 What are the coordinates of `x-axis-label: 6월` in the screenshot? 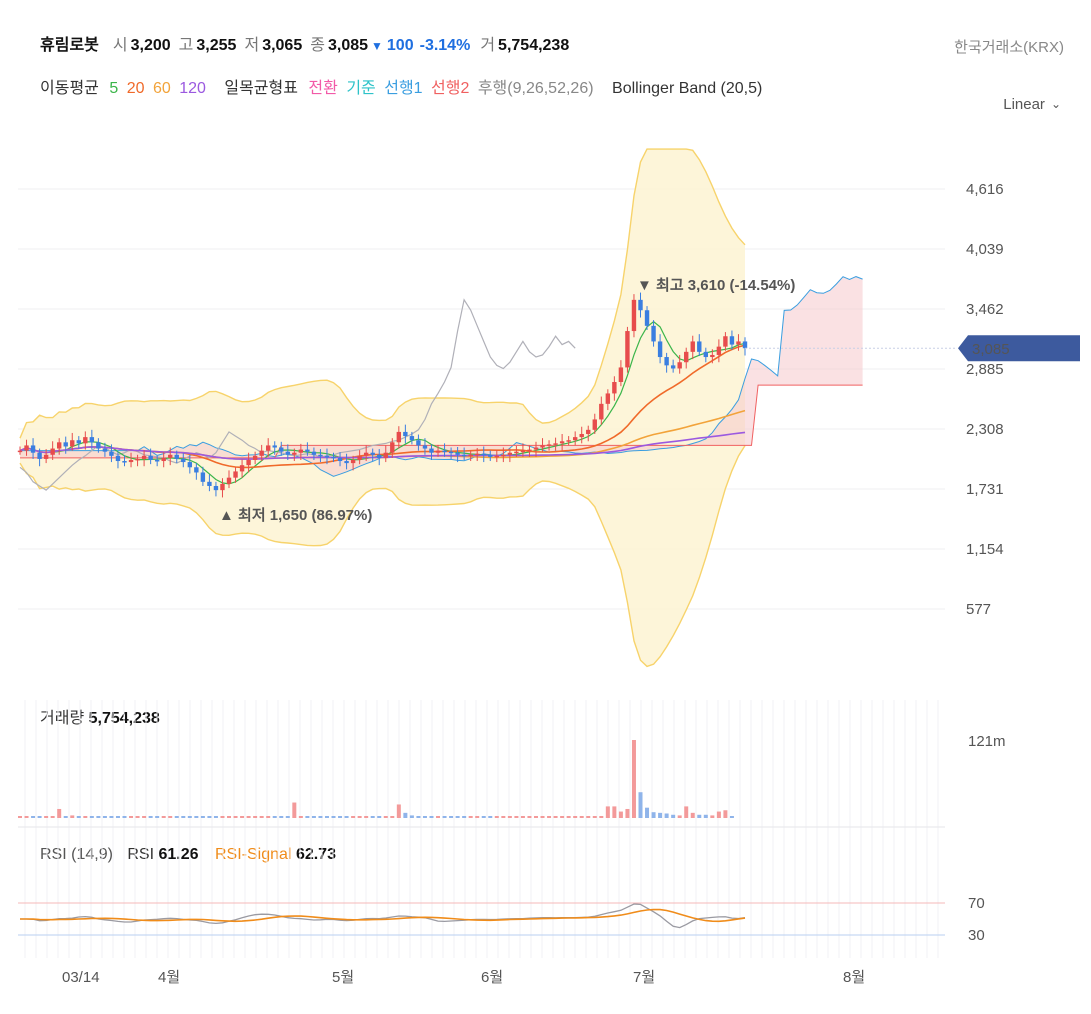 It's located at (492, 977).